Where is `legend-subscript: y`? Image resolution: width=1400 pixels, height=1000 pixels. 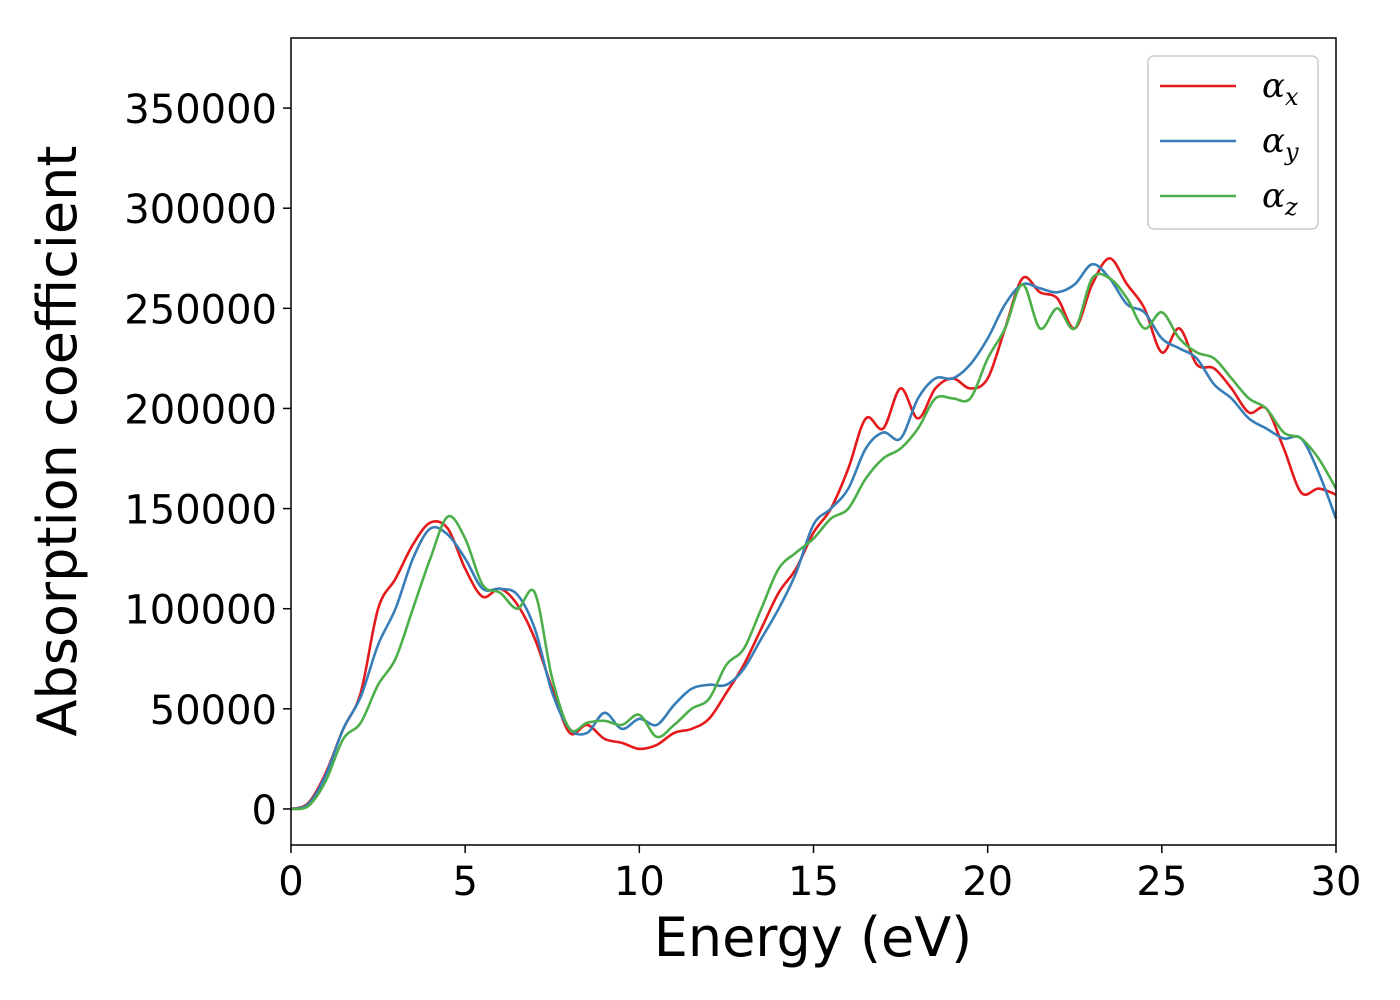
legend-subscript: y is located at coordinates (1291, 152).